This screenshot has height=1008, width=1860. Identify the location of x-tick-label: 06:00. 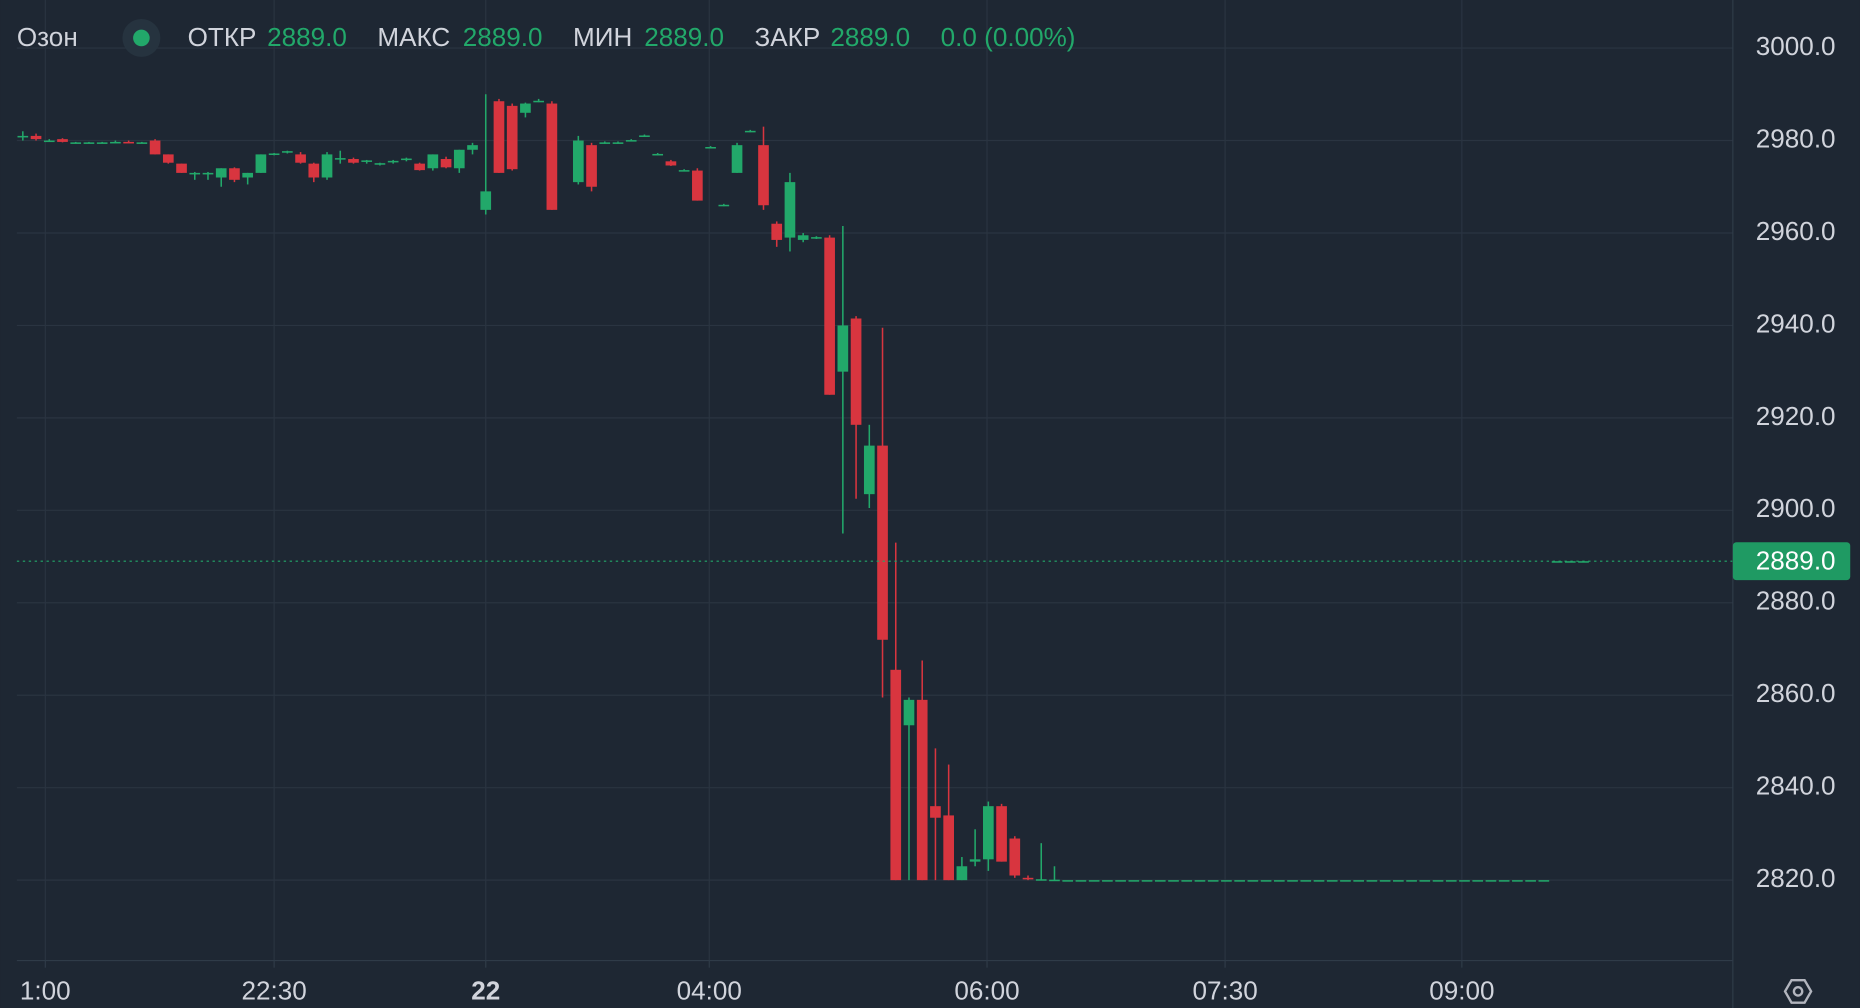
(986, 990).